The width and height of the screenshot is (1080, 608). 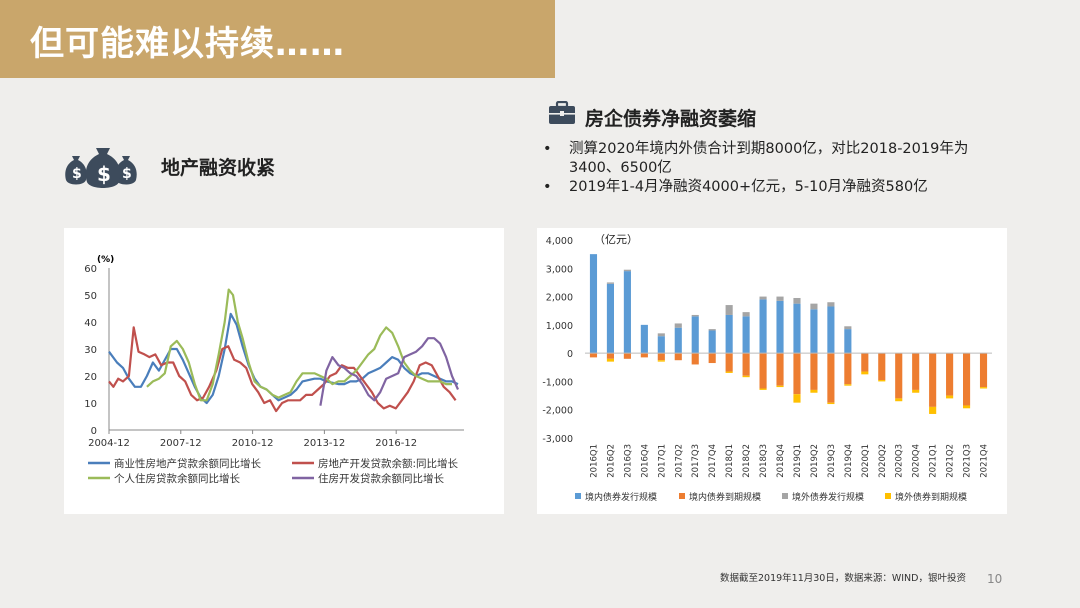 What do you see at coordinates (815, 461) in the screenshot?
I see `x-tick-label: 2019Q2` at bounding box center [815, 461].